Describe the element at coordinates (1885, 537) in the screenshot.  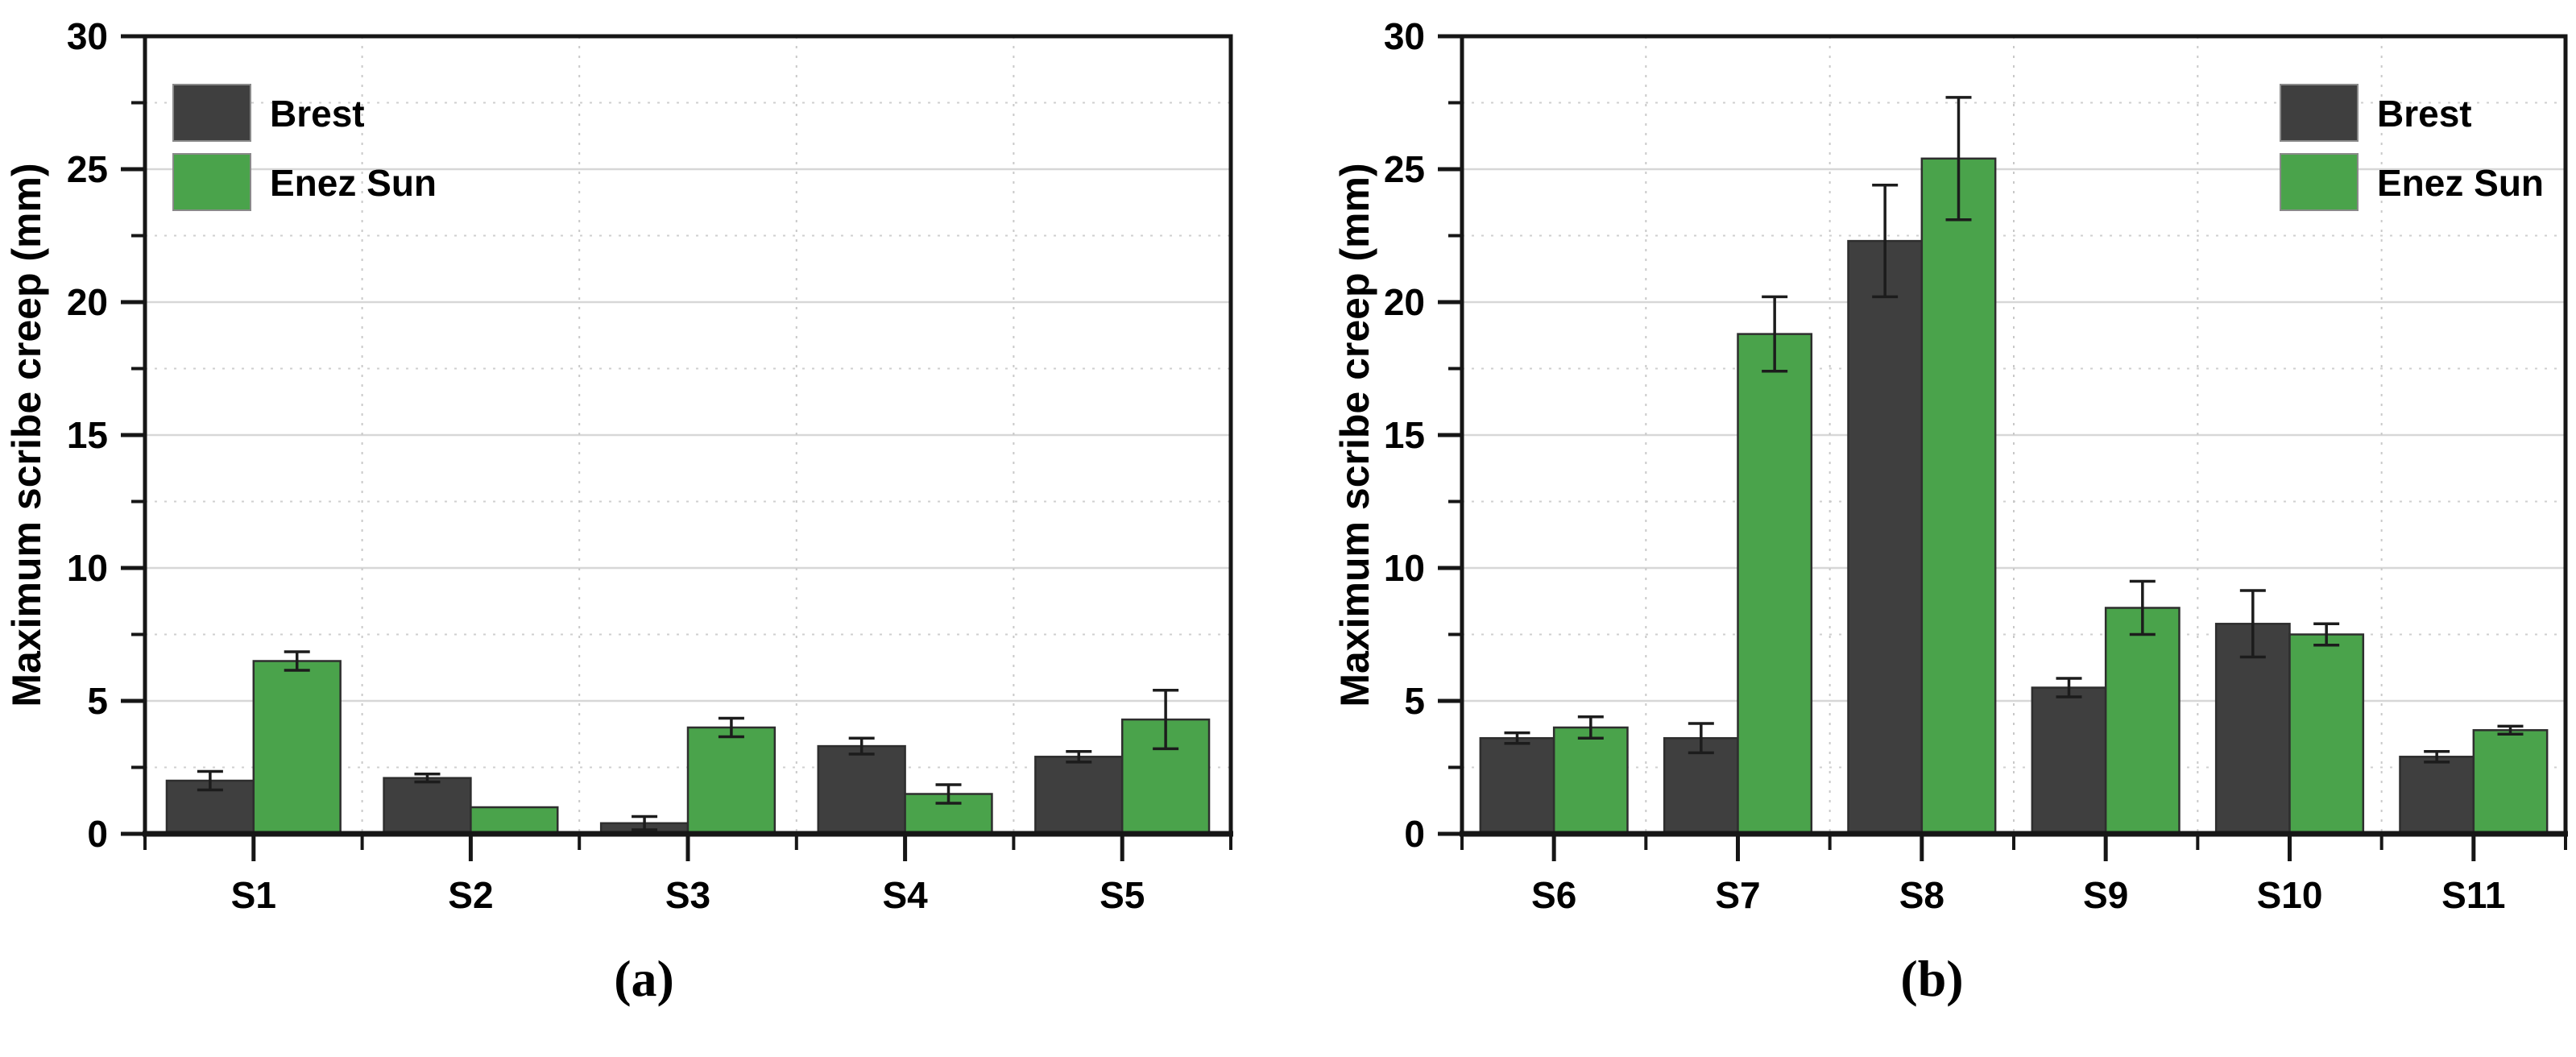
I see `bar-S8-brest` at that location.